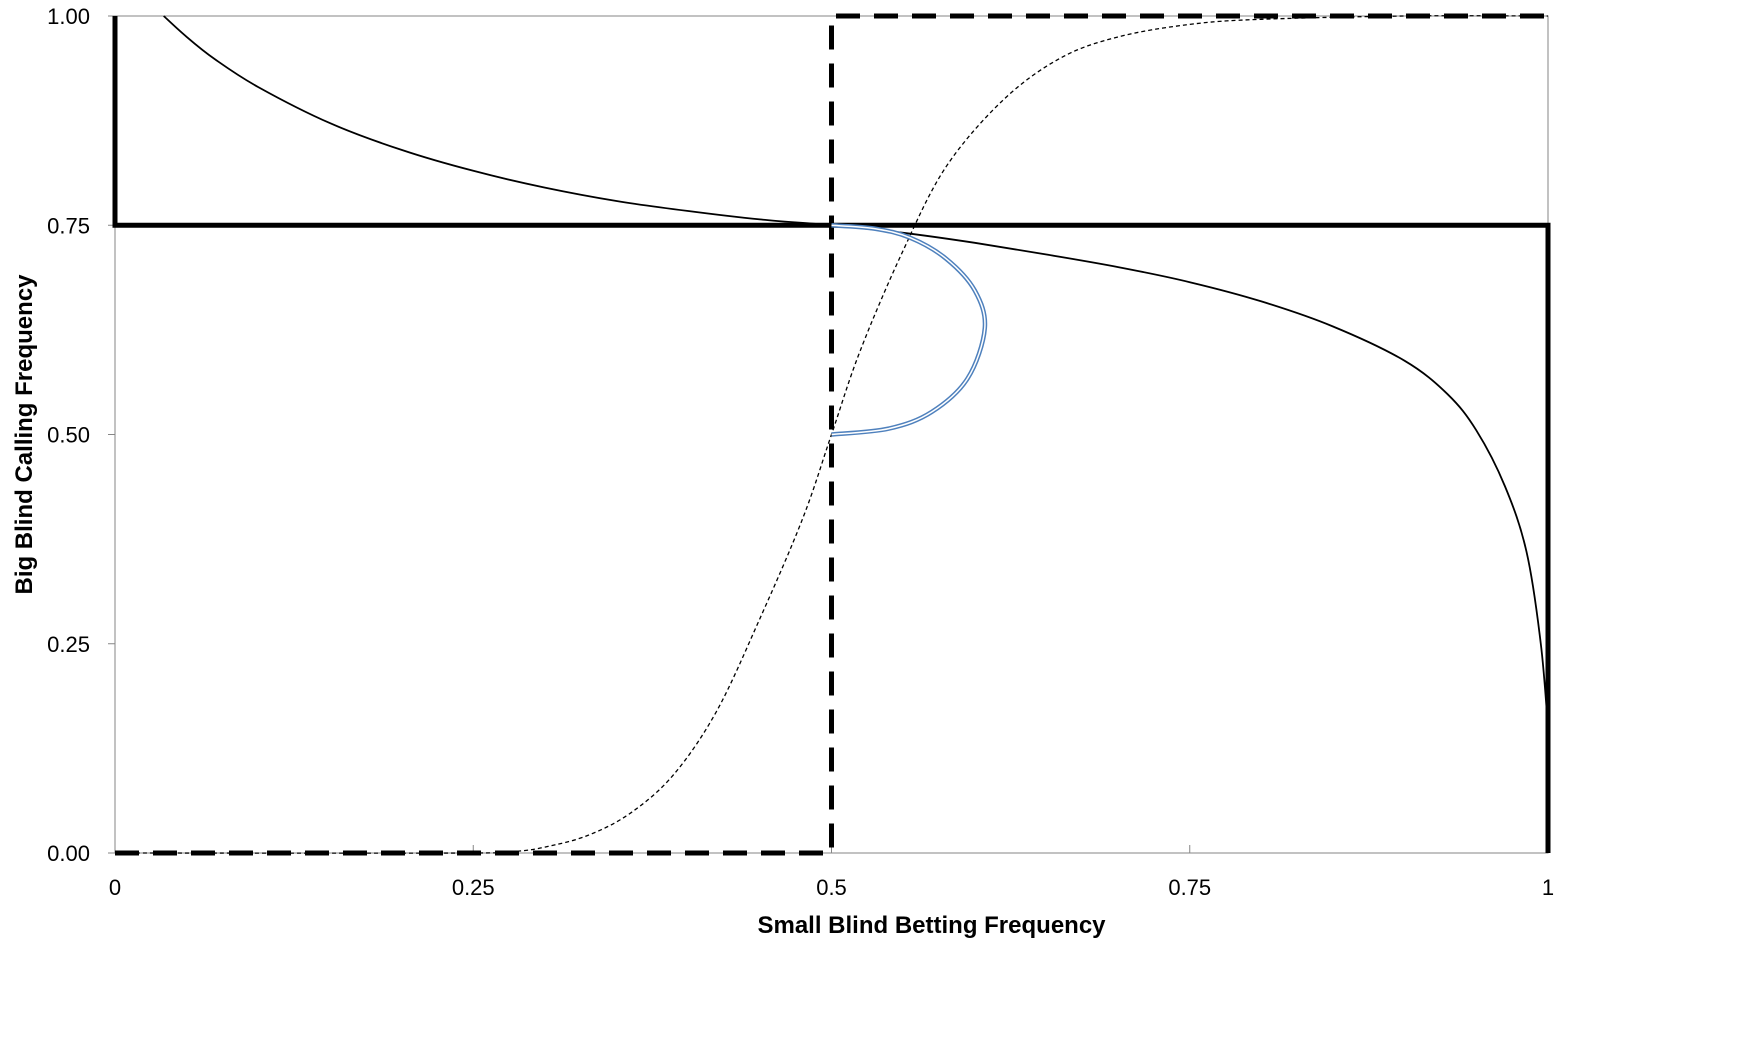 The height and width of the screenshot is (1058, 1758). I want to click on series-line-trajectory-inner, so click(908, 330).